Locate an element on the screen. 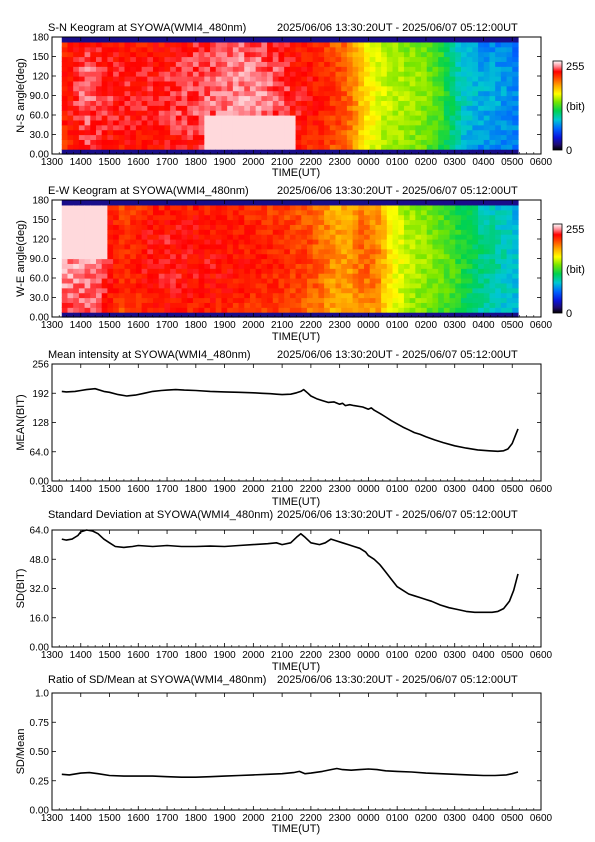  x-tick-label: 0600 is located at coordinates (541, 489).